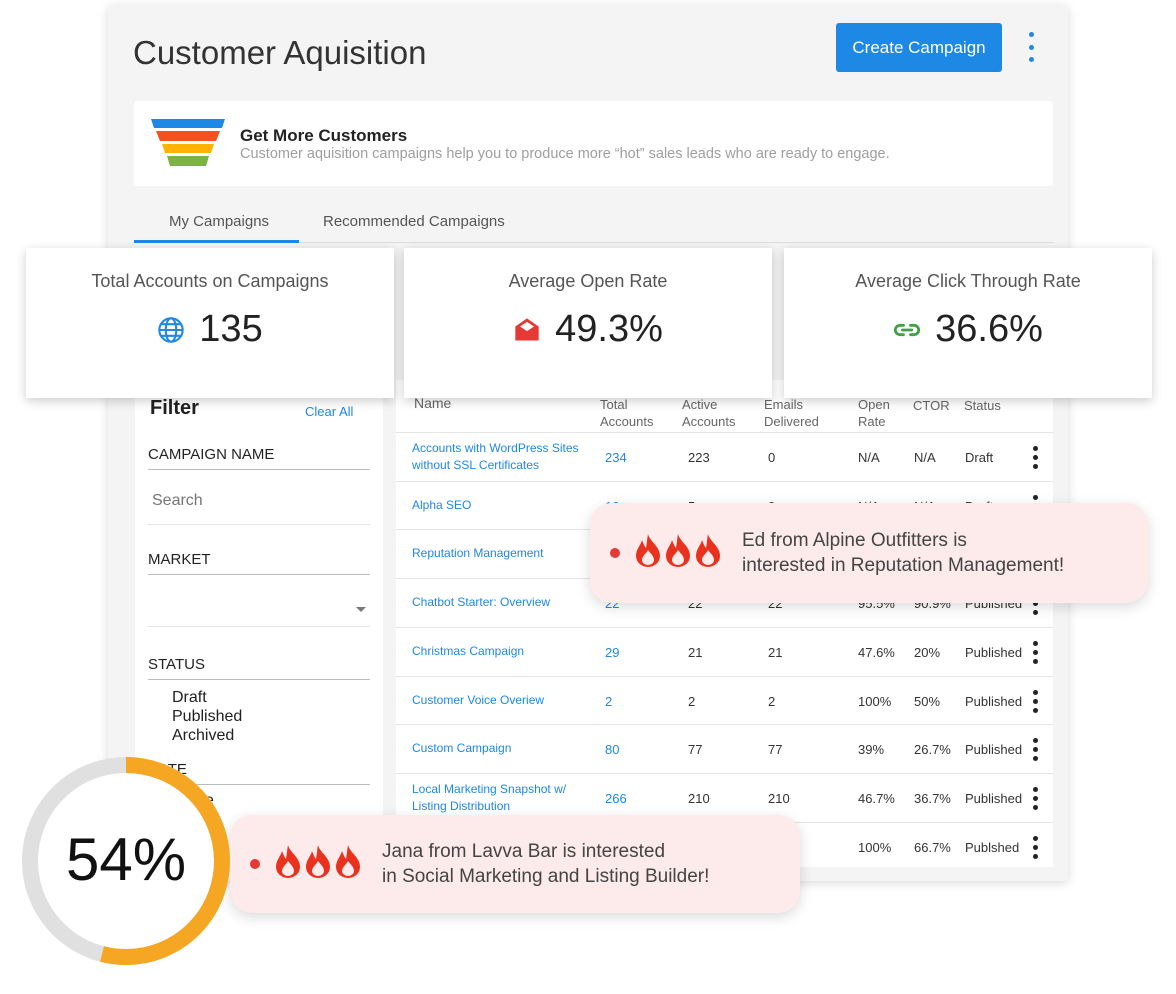  I want to click on cell-total-accounts: 266, so click(616, 798).